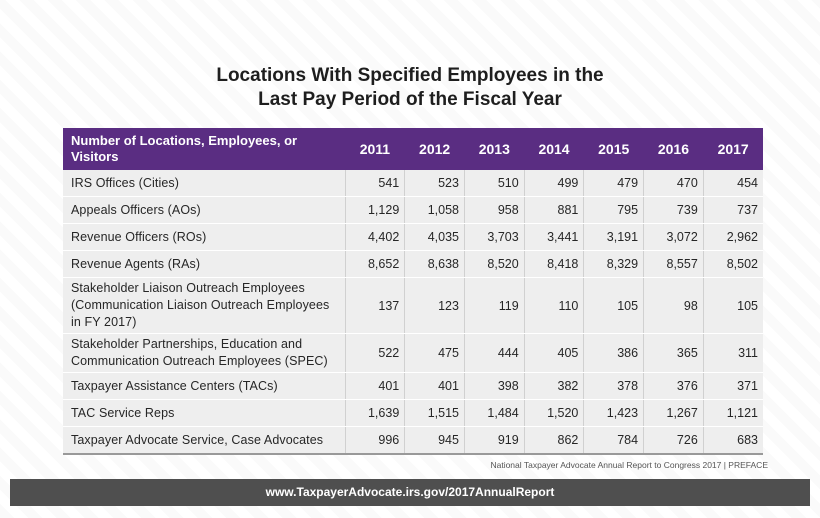 The height and width of the screenshot is (518, 820). I want to click on row-value: 123, so click(434, 305).